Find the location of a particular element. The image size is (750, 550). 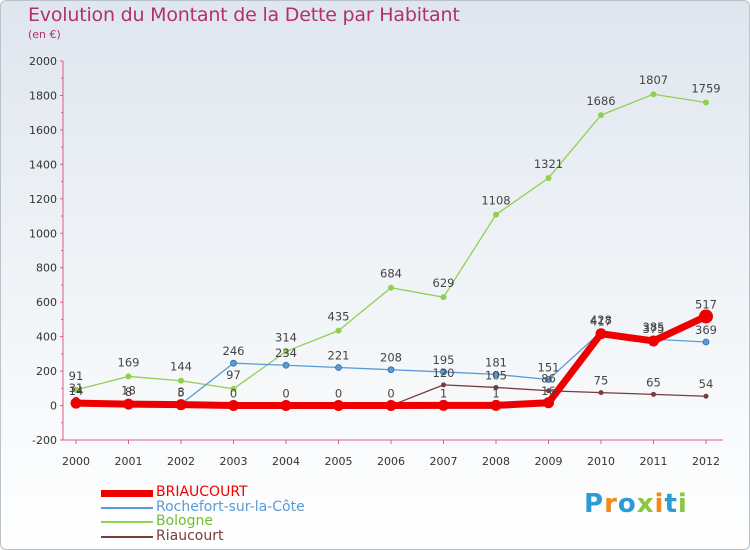

y-tick-label: -200 is located at coordinates (44, 440).